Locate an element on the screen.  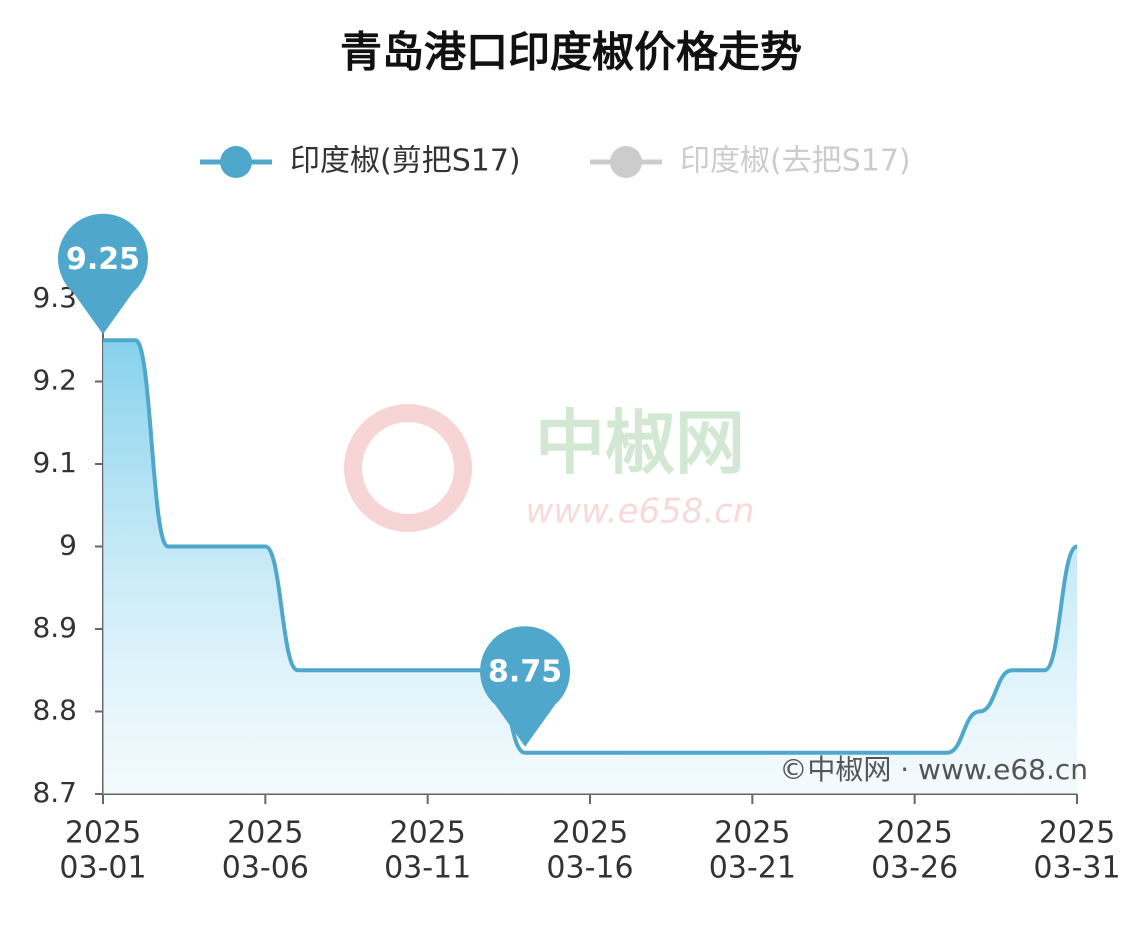
y-tick-label: 8.7 is located at coordinates (54, 792).